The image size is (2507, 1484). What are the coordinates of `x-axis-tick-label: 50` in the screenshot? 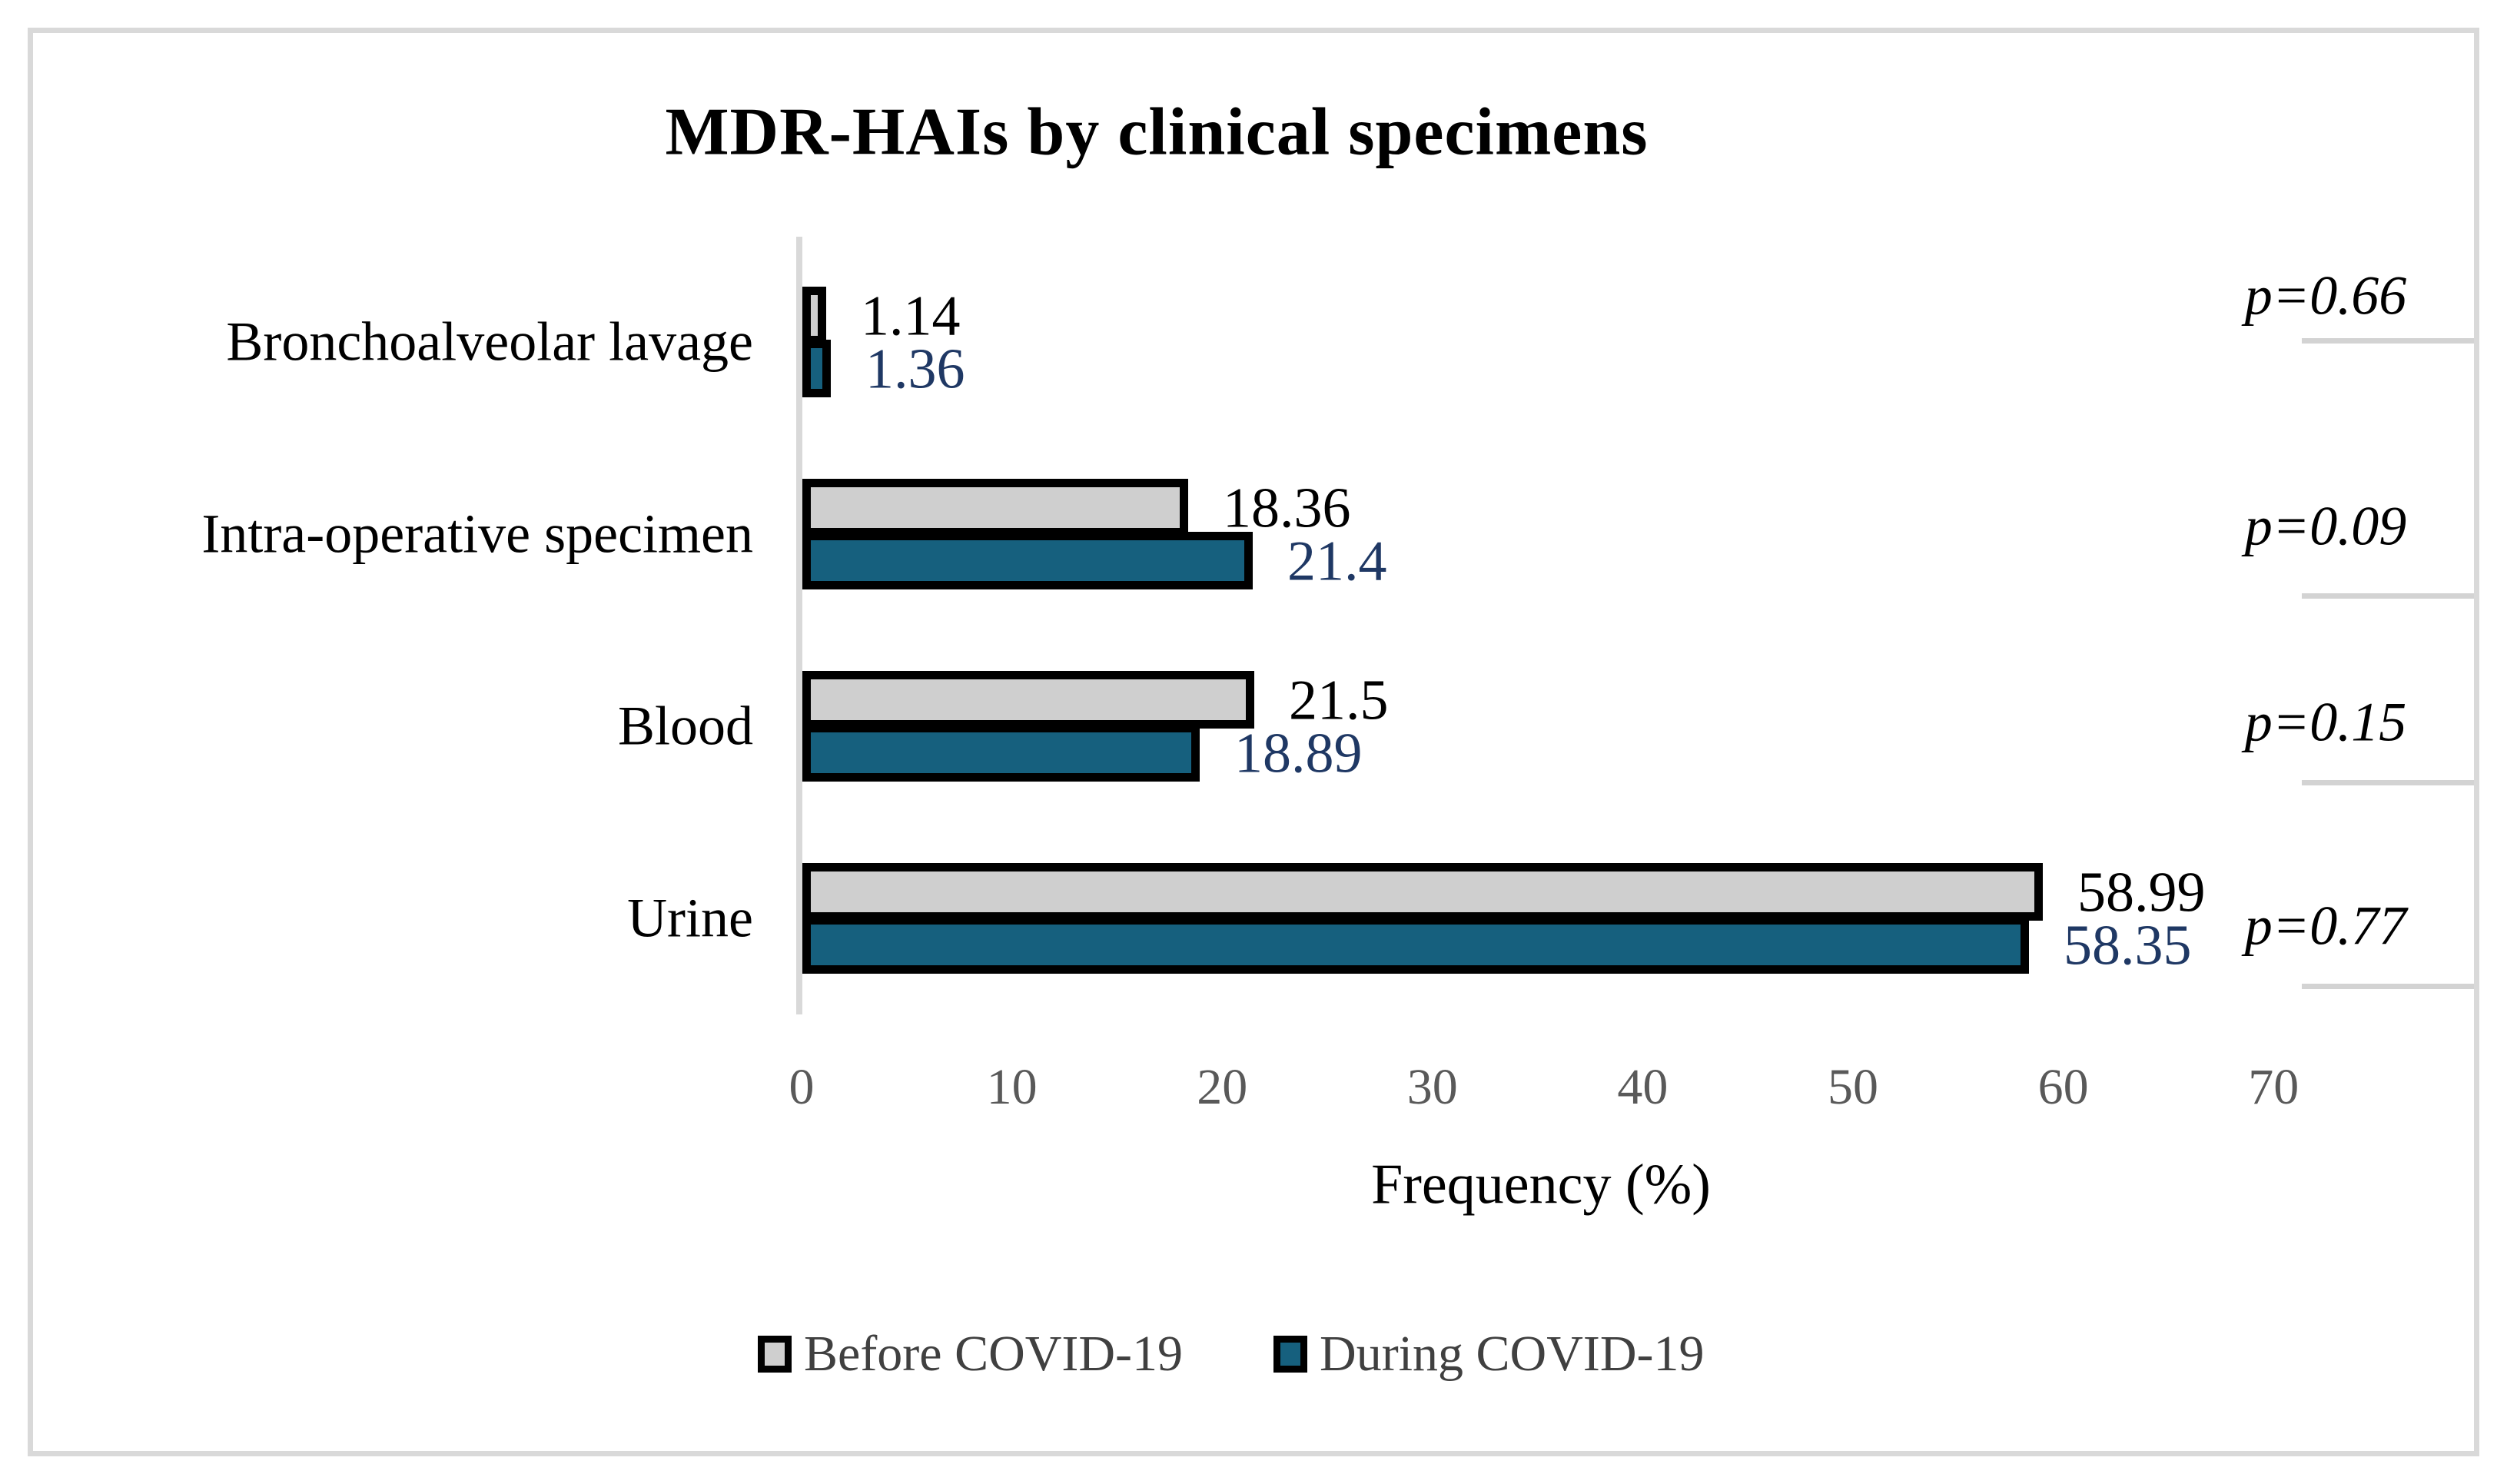 It's located at (1853, 1087).